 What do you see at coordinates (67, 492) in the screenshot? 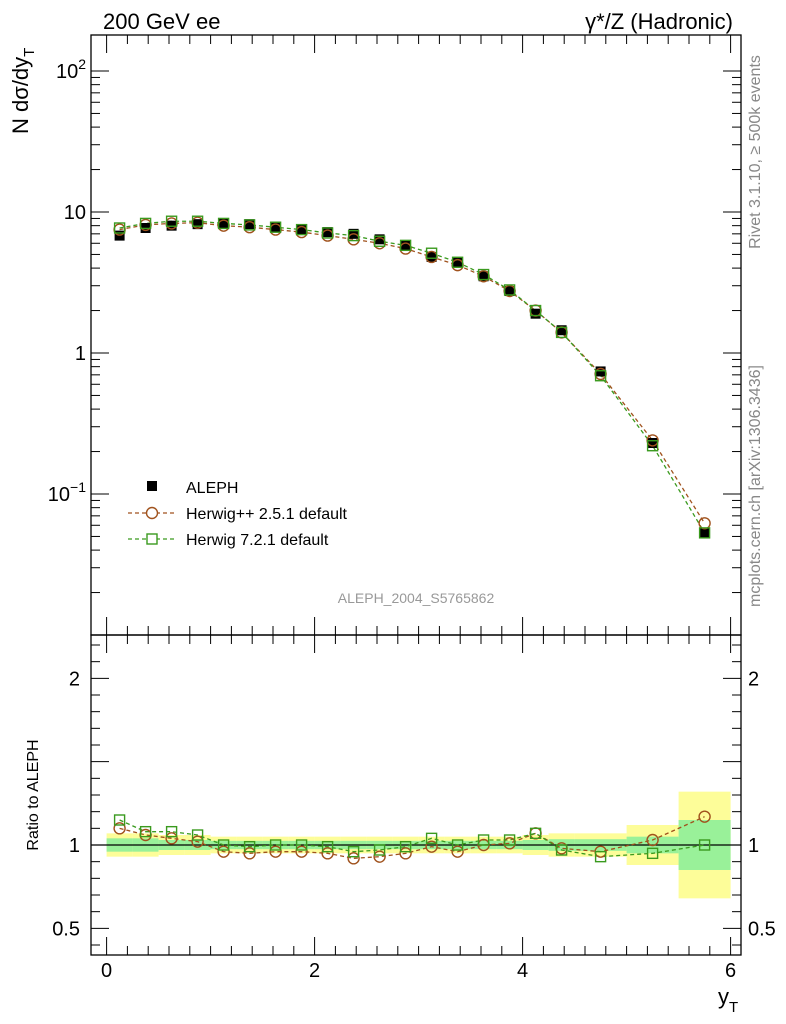
I see `main-y-tick-label: 10−1` at bounding box center [67, 492].